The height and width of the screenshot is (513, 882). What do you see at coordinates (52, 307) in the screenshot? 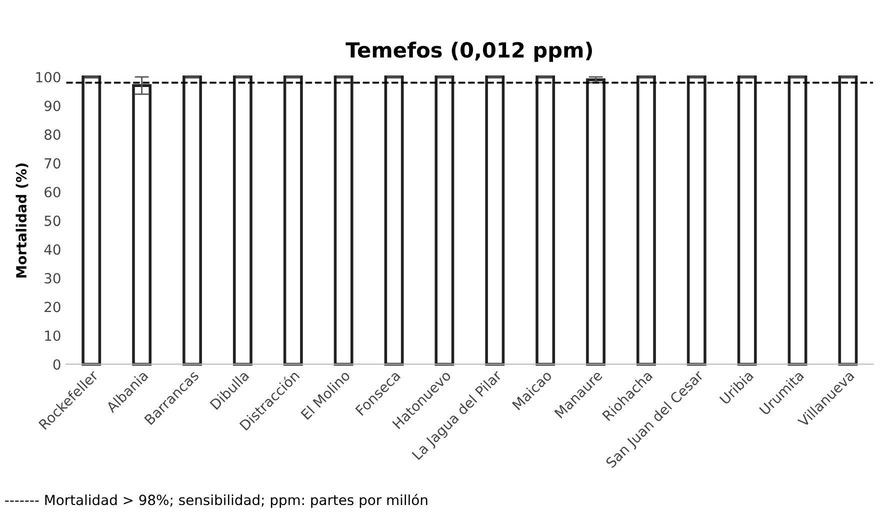
I see `y-tick-label: 20` at bounding box center [52, 307].